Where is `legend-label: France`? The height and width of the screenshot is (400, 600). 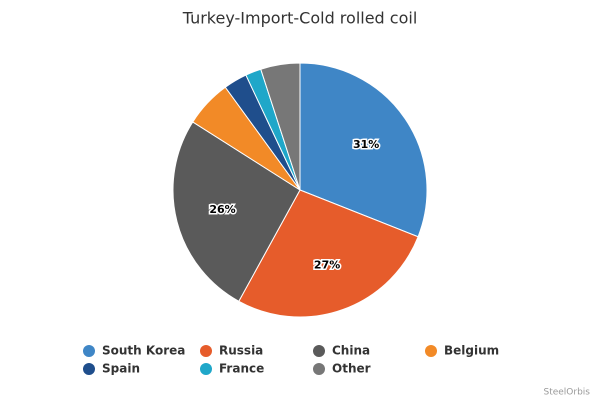 legend-label: France is located at coordinates (241, 369).